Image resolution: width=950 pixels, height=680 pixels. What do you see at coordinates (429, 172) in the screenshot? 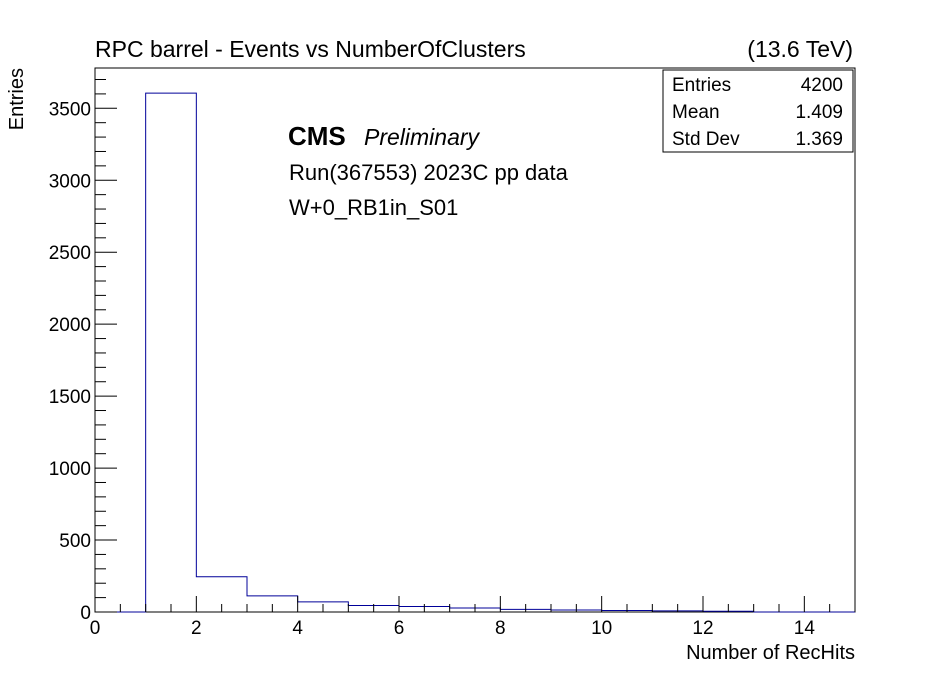
I see `run-label: Run(367553) 2023C pp data` at bounding box center [429, 172].